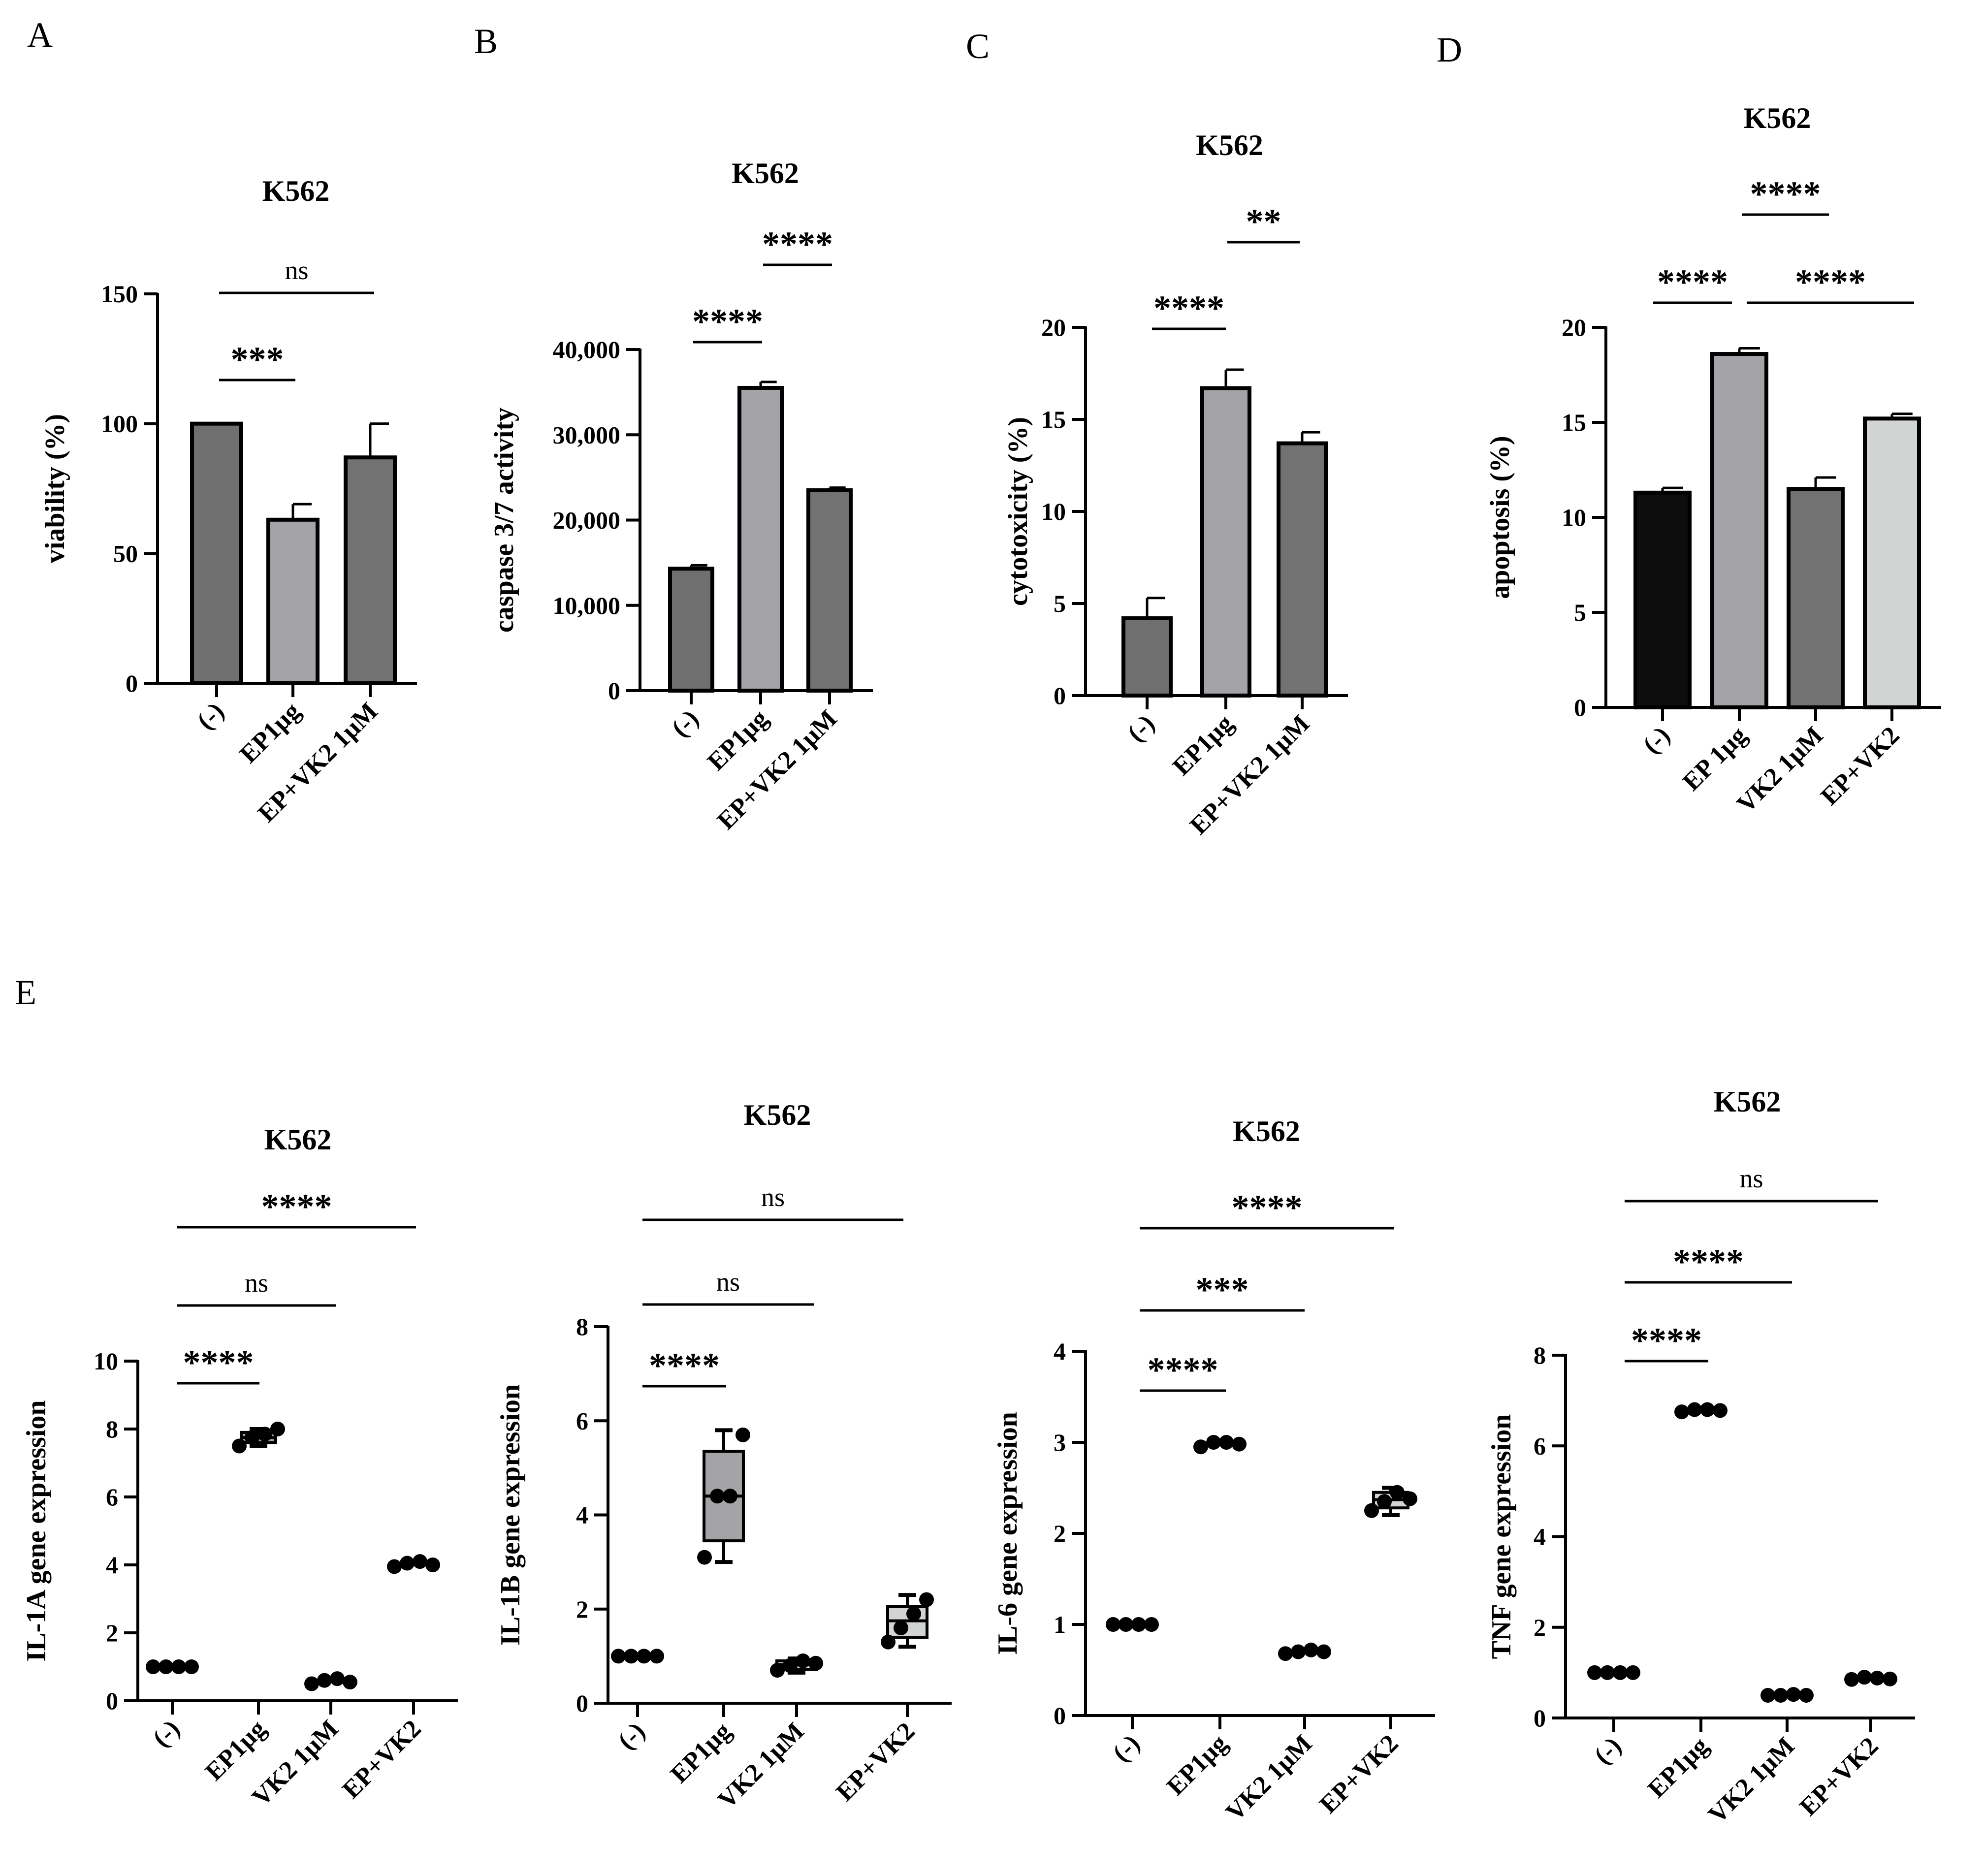 The image size is (1984, 1876). What do you see at coordinates (40, 35) in the screenshot?
I see `panel-label-a: A` at bounding box center [40, 35].